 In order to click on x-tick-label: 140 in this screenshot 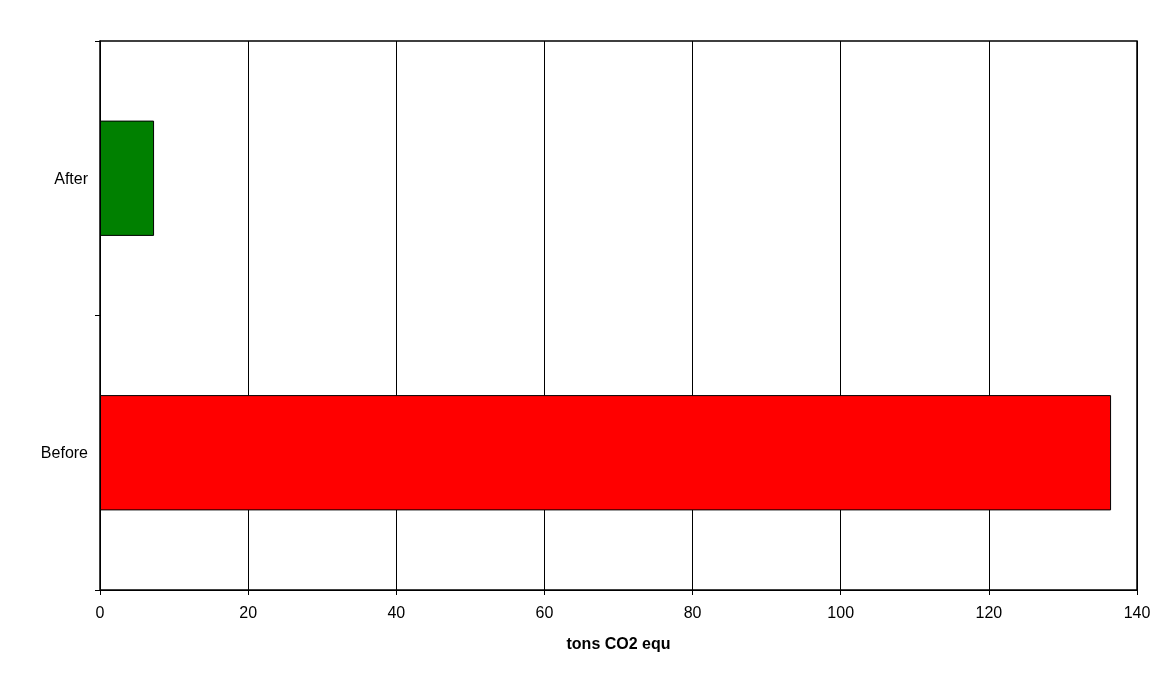, I will do `click(1137, 612)`.